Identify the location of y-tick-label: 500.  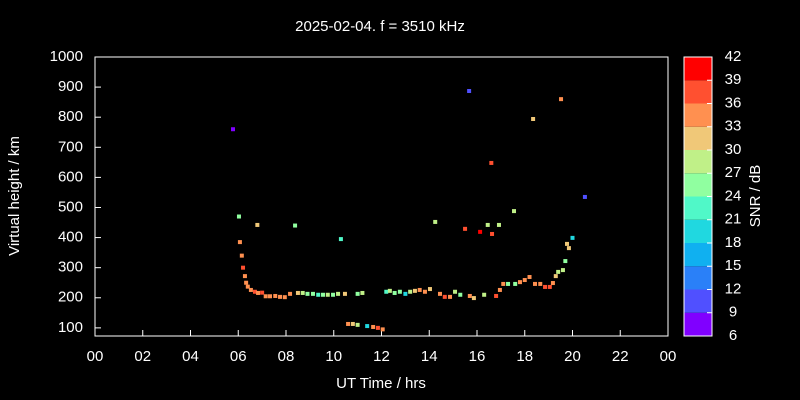
(70, 206).